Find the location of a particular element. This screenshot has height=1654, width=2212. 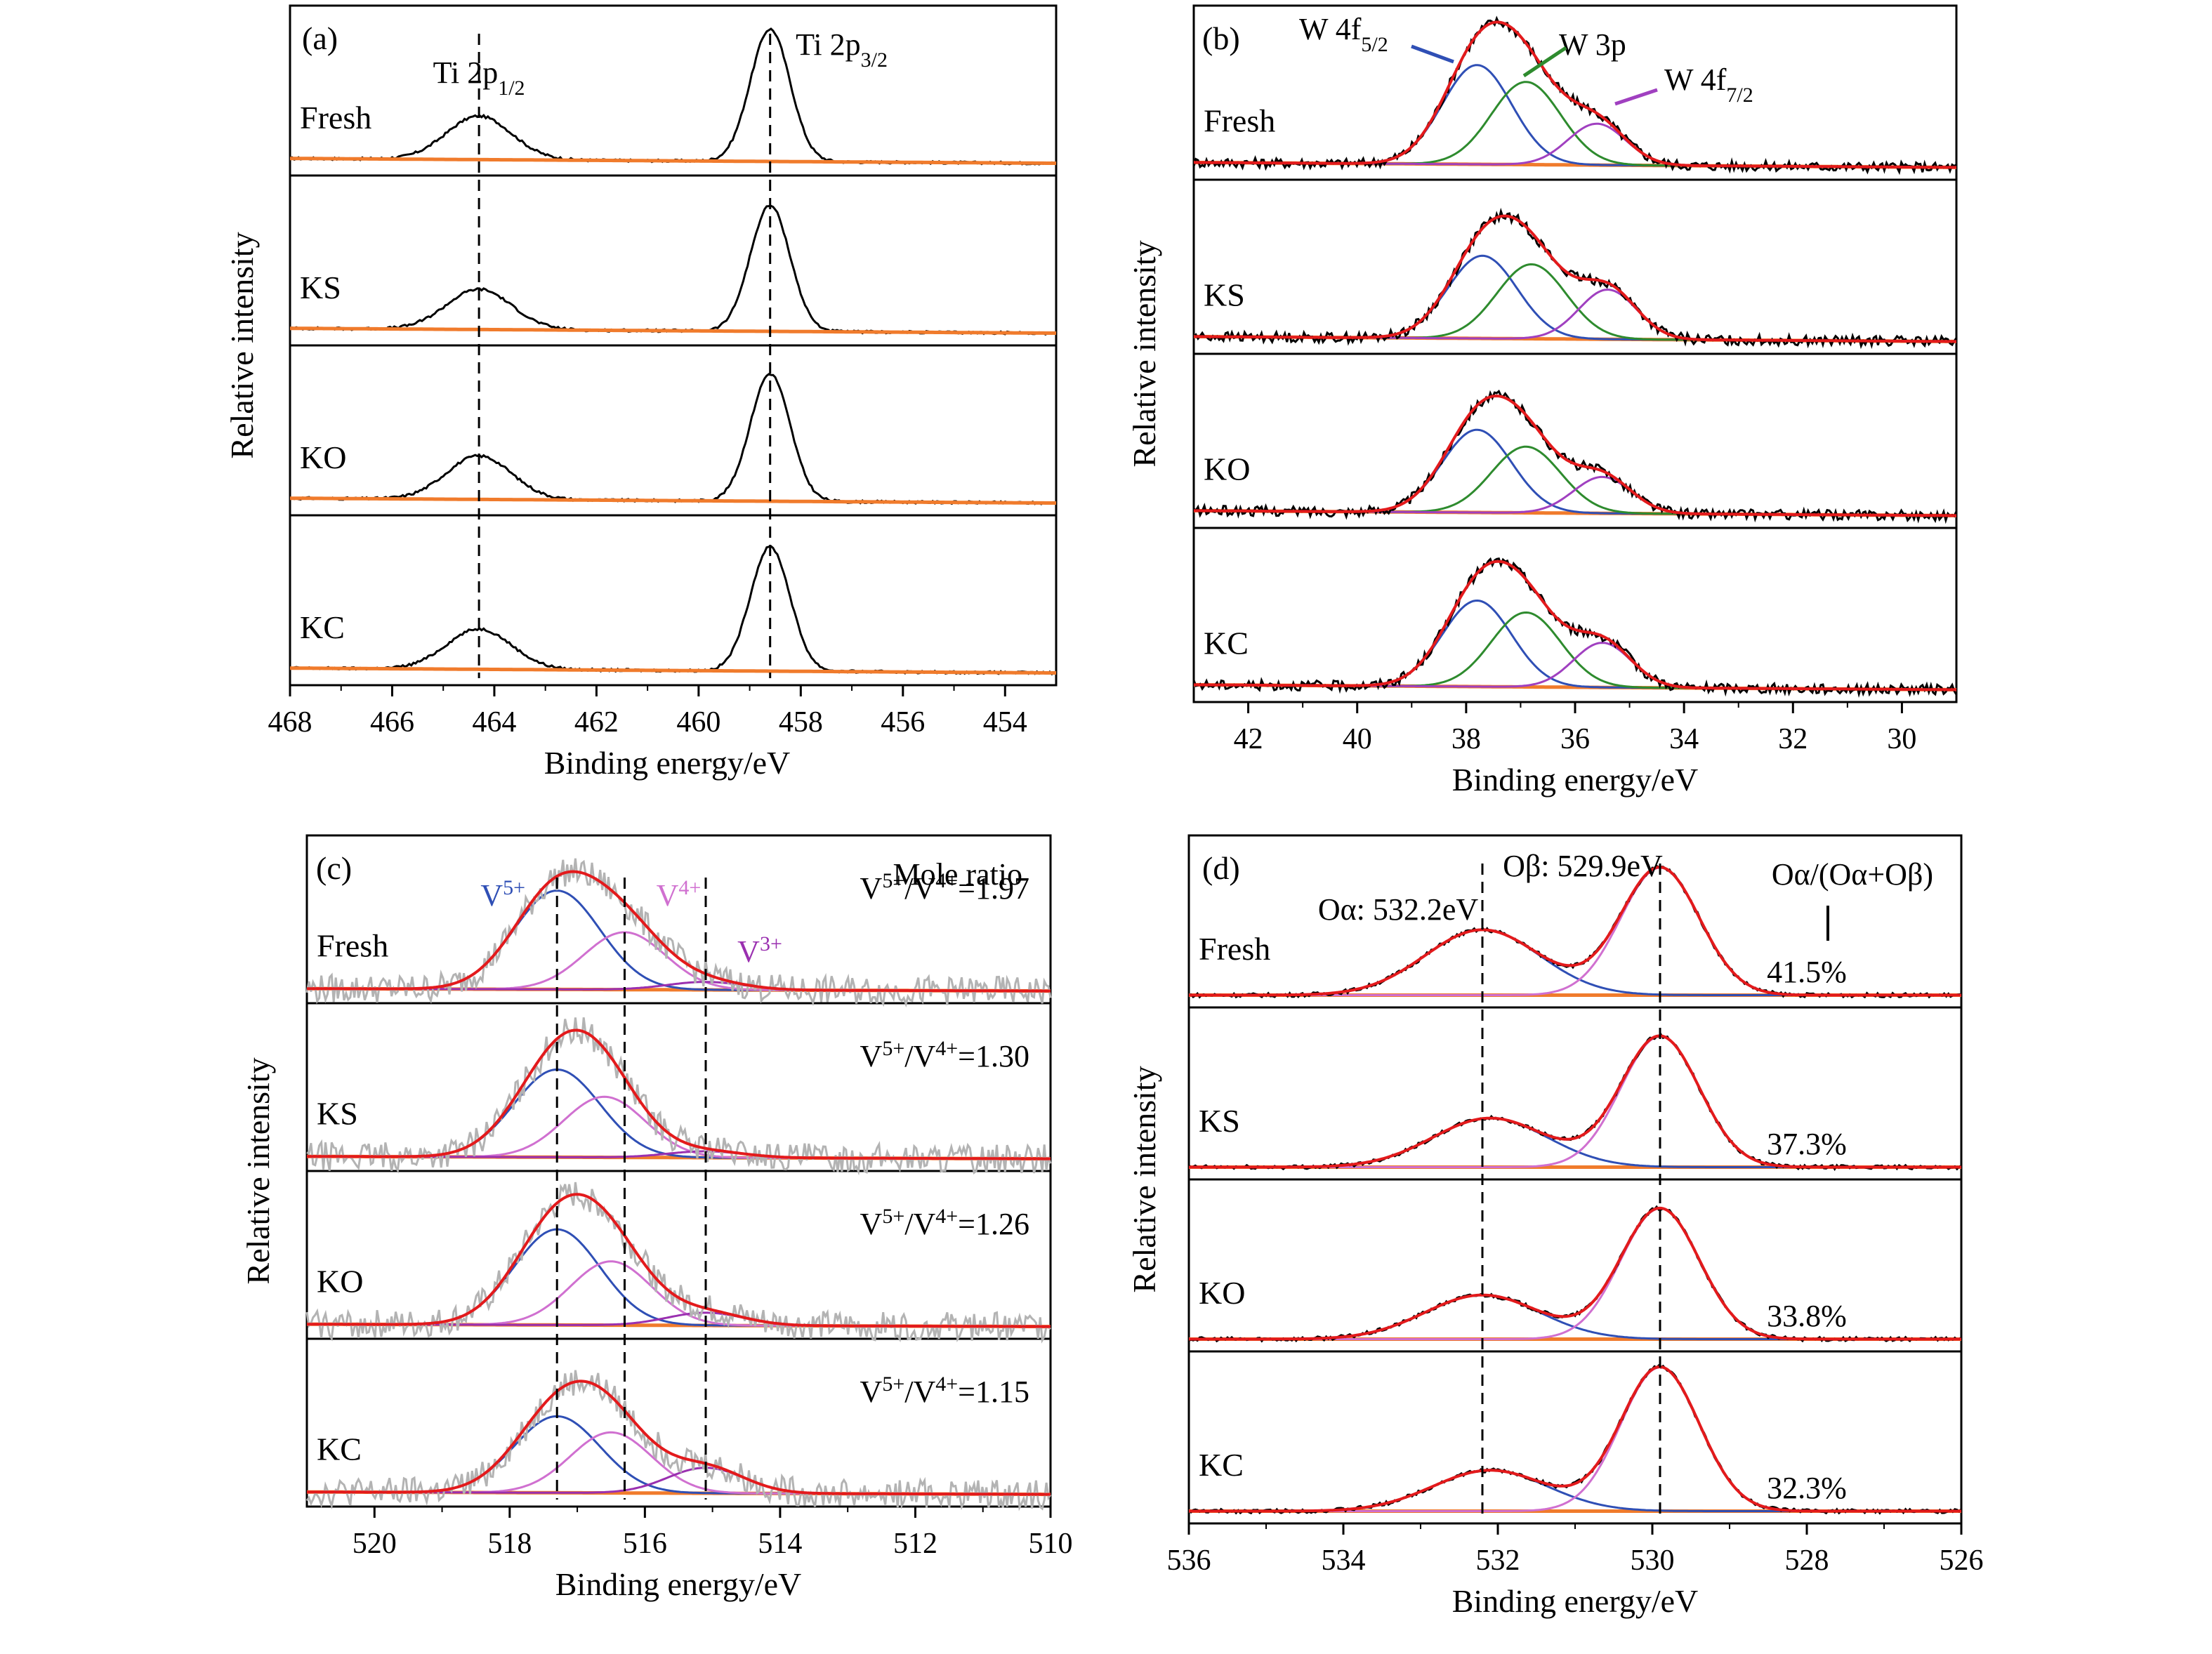

x-tick-label: 32 is located at coordinates (1793, 739).